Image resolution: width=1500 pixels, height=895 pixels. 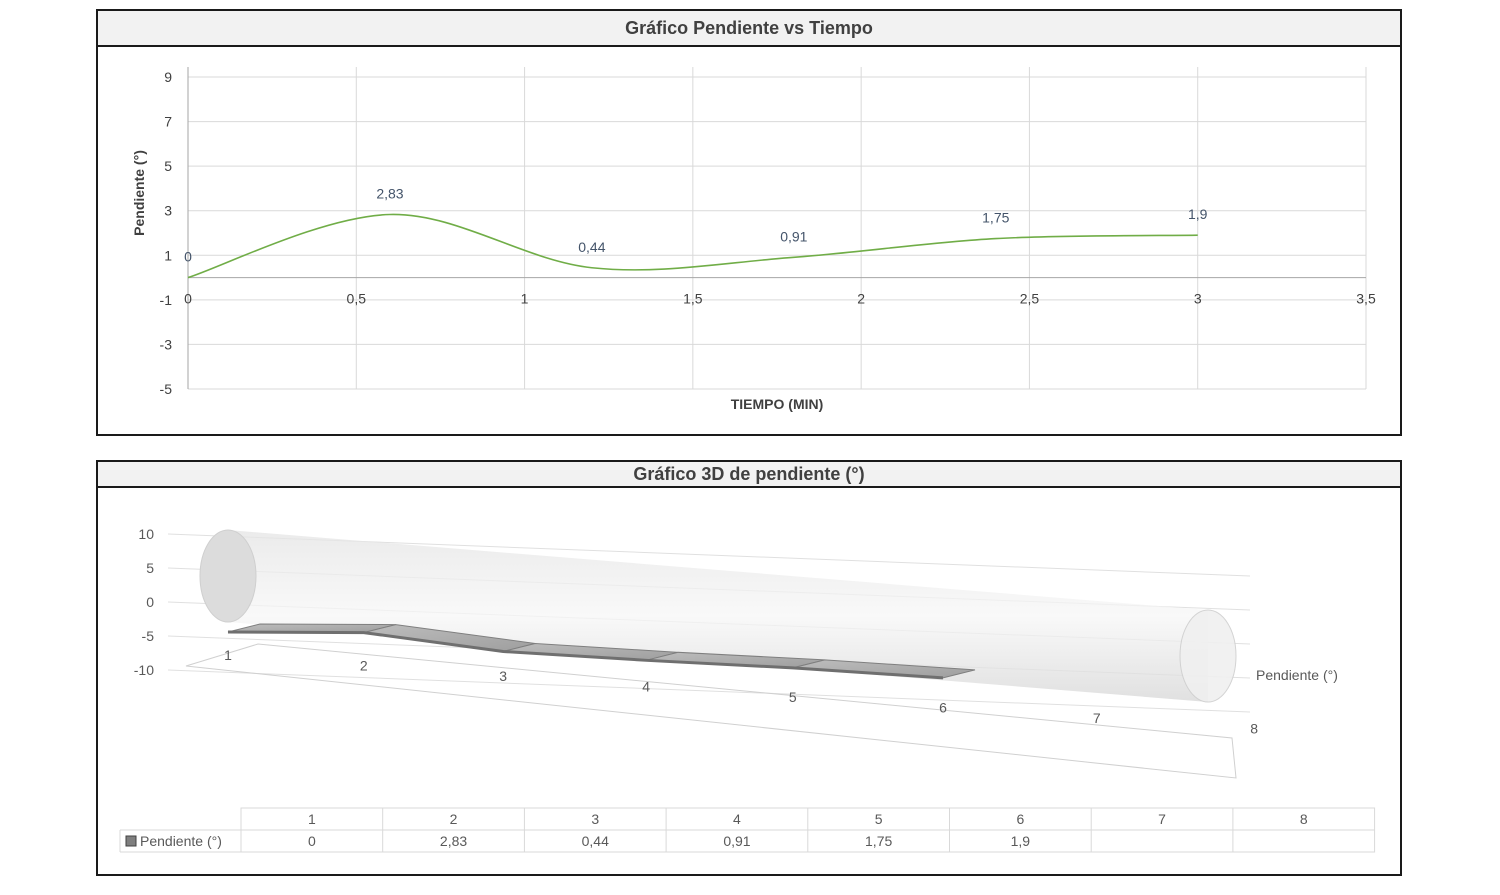 What do you see at coordinates (312, 819) in the screenshot?
I see `data-table-header: 1` at bounding box center [312, 819].